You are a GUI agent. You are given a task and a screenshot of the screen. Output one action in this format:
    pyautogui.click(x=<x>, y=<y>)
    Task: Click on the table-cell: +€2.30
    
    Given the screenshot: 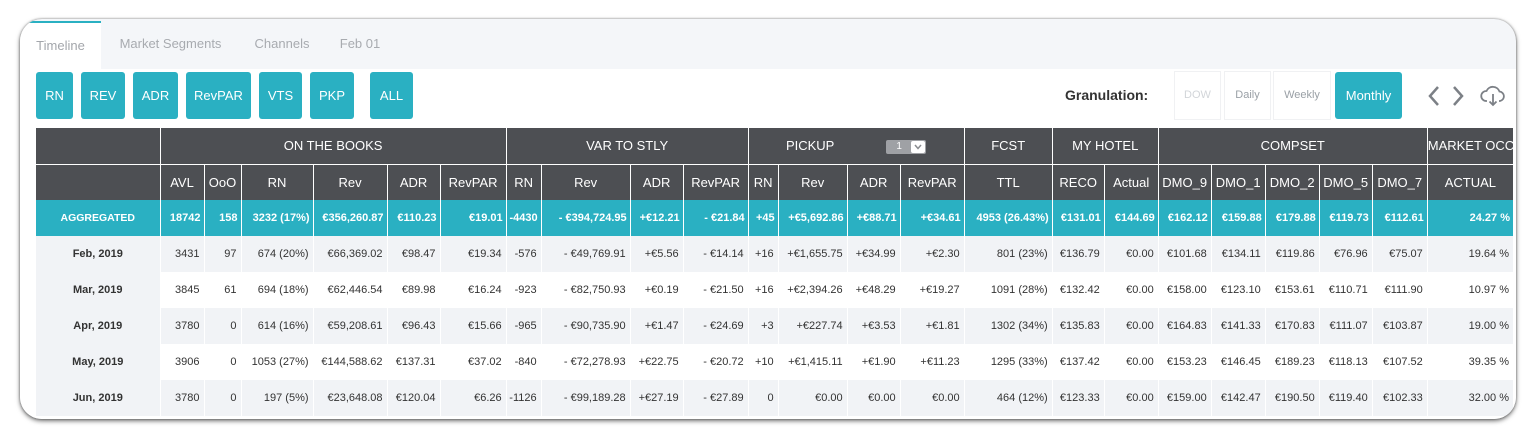 What is the action you would take?
    pyautogui.click(x=932, y=254)
    